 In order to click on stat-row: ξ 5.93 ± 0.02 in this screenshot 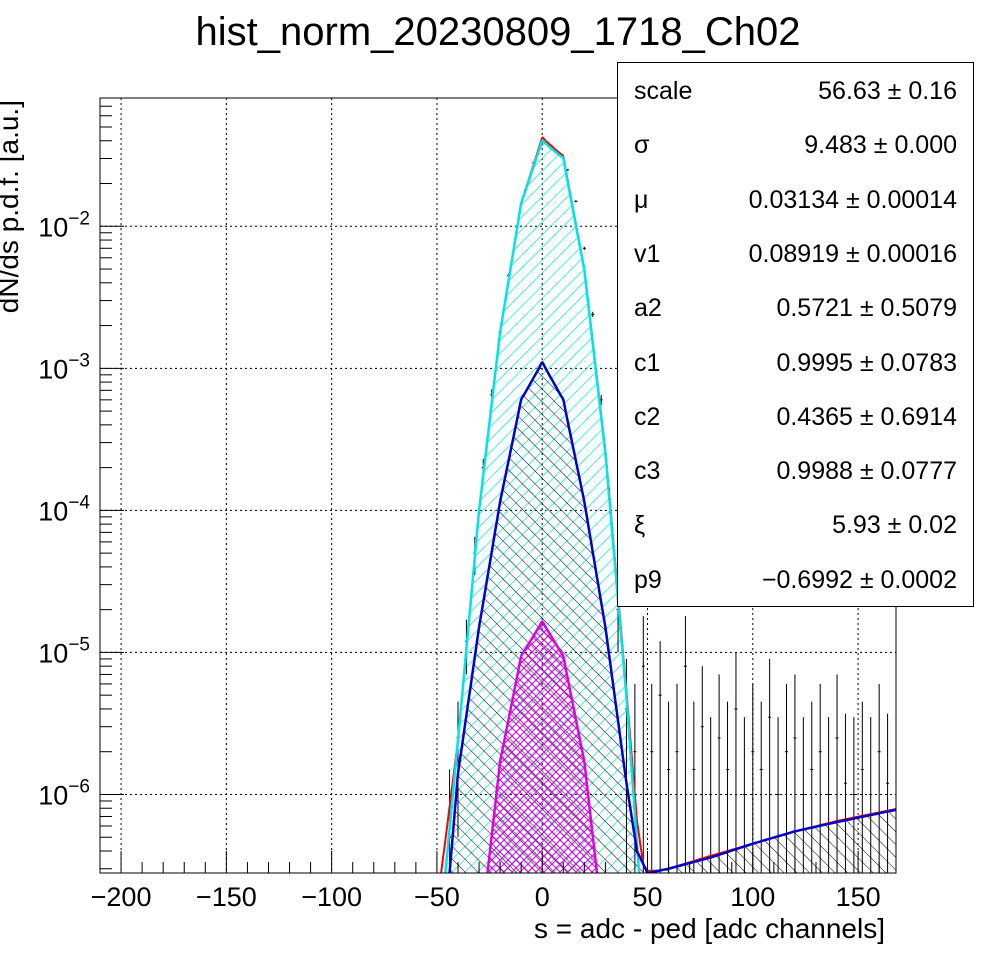, I will do `click(795, 524)`.